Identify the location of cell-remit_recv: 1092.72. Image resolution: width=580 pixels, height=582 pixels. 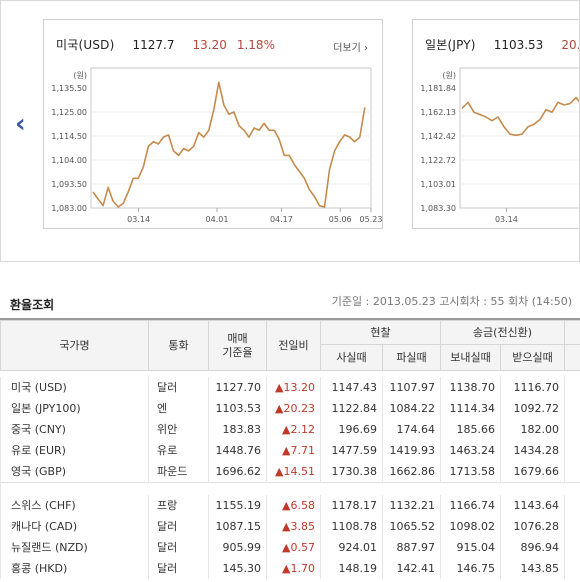
(533, 408).